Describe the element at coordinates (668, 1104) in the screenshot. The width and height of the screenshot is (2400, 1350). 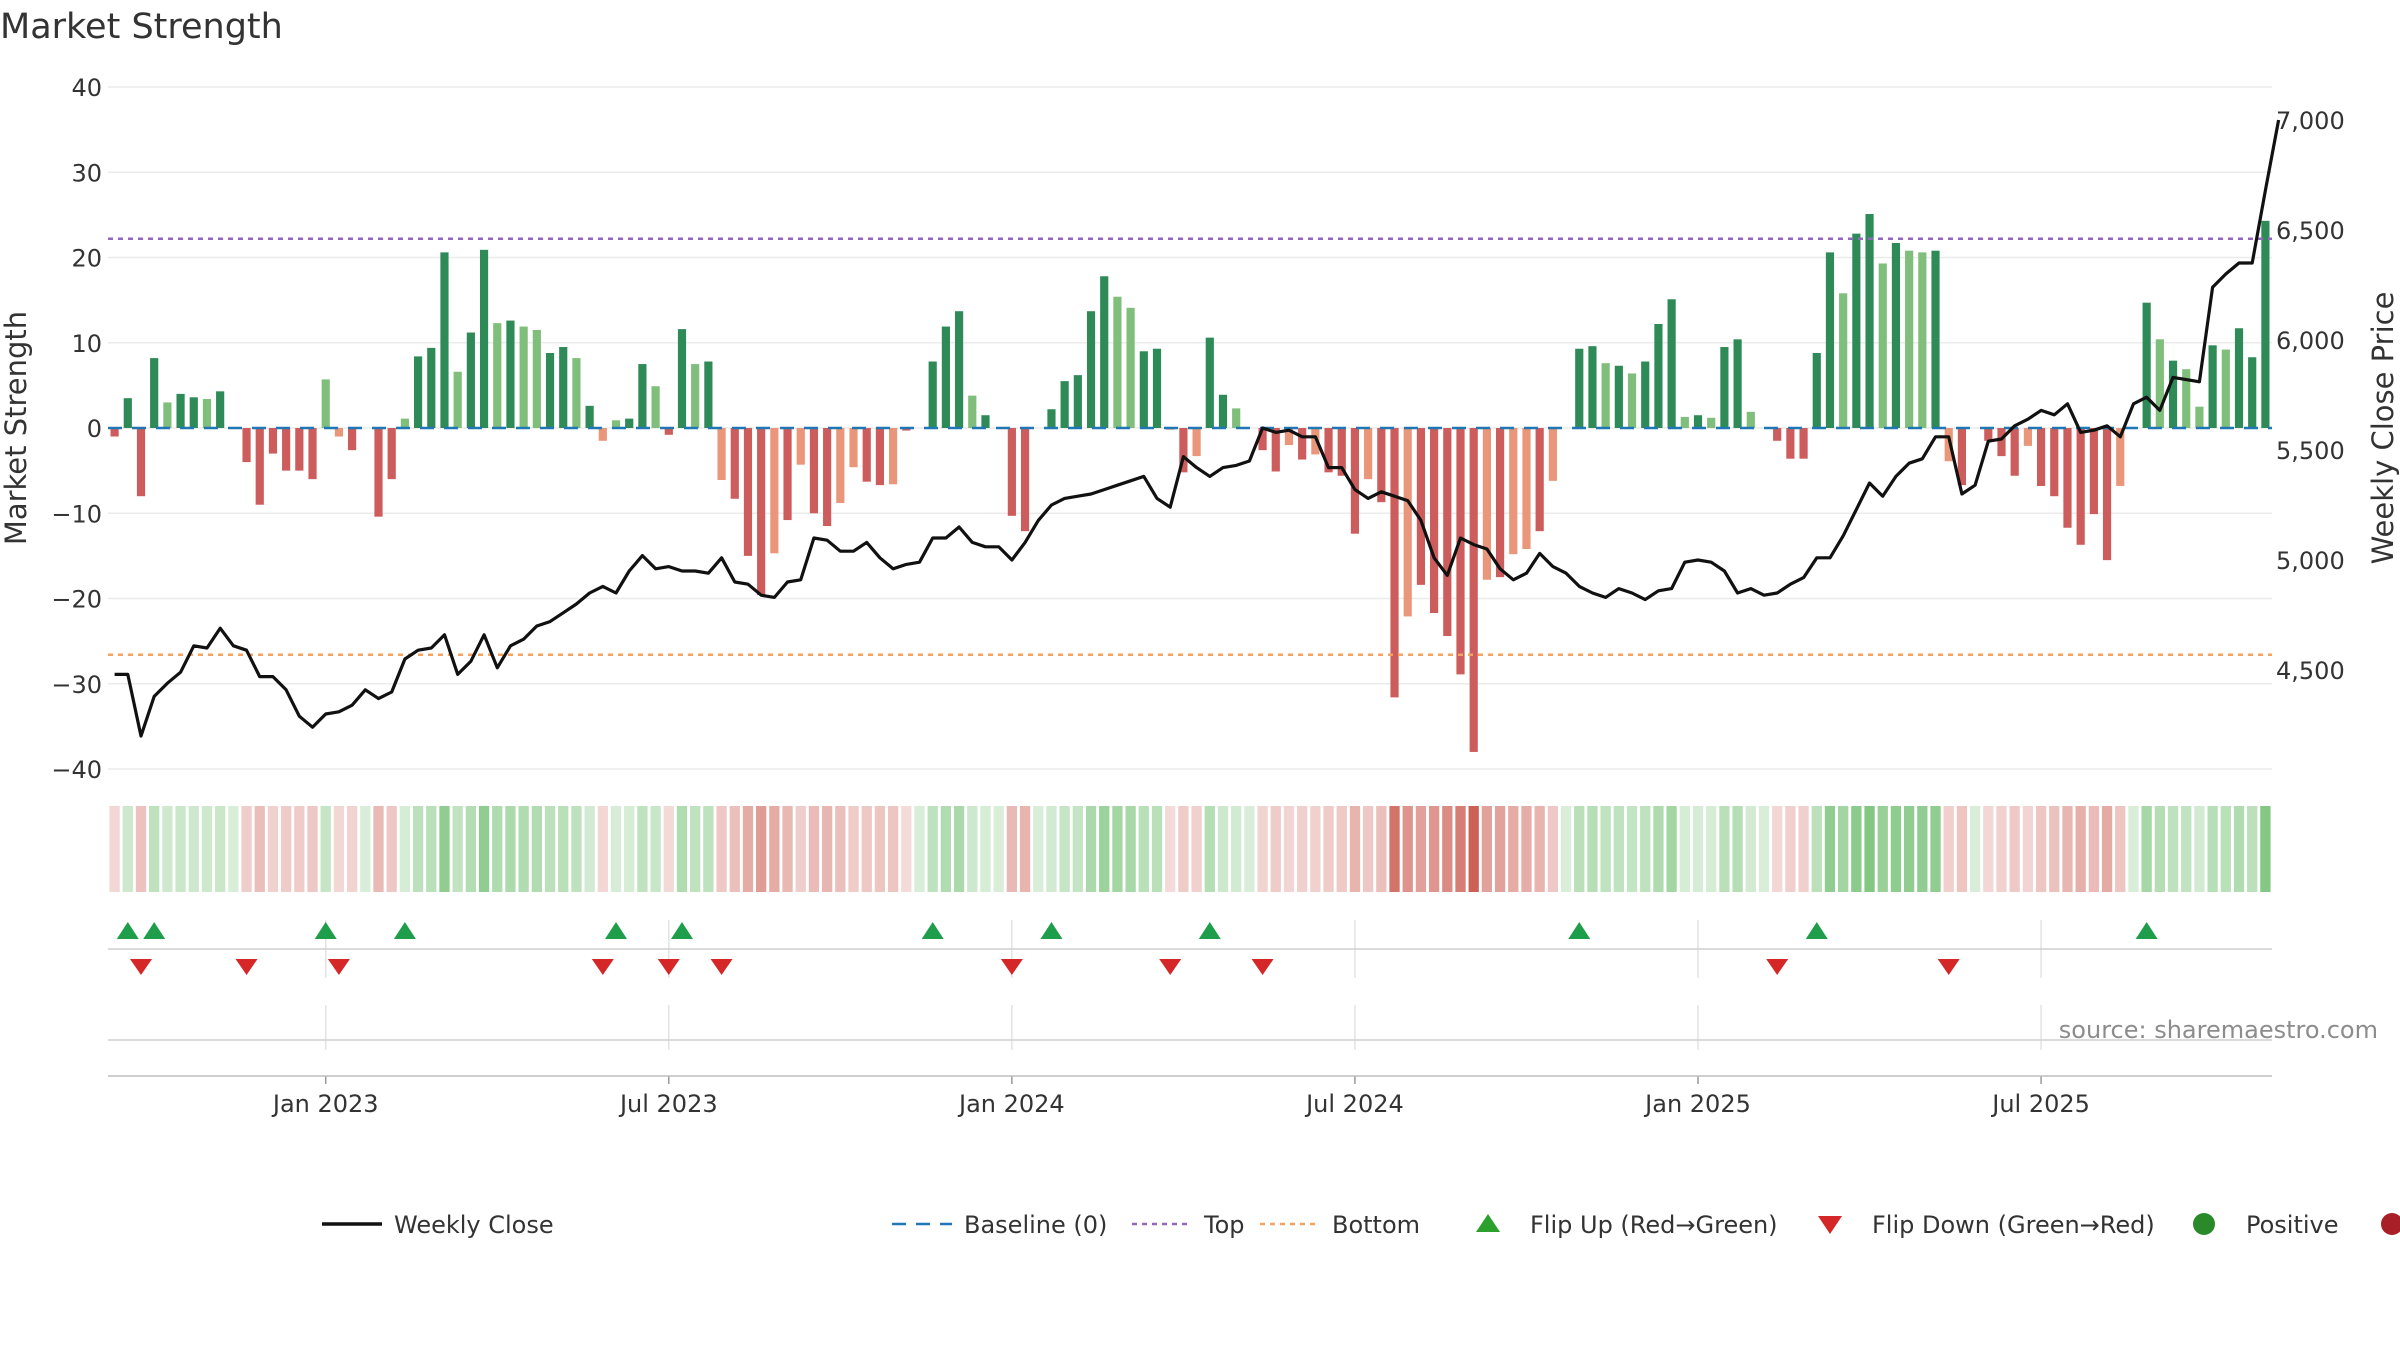
I see `x-tick-label: Jul 2023` at that location.